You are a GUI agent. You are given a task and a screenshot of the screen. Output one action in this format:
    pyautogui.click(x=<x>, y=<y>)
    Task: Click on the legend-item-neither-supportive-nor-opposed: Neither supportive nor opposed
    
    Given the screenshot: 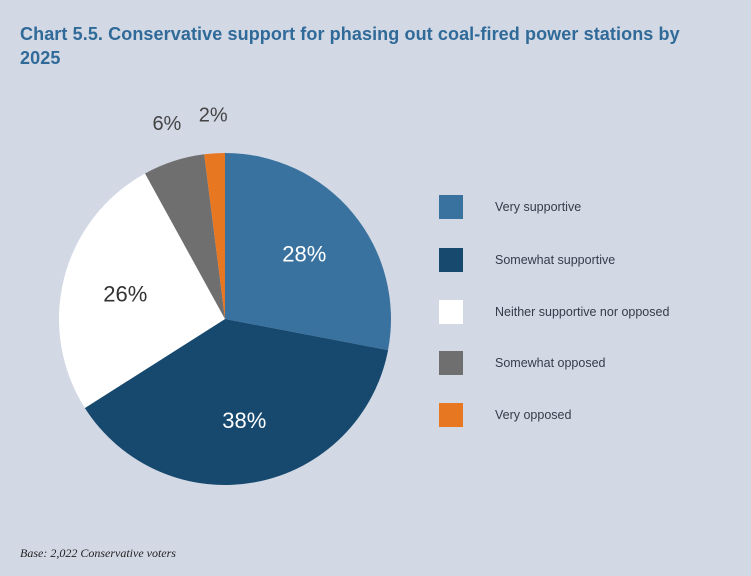 What is the action you would take?
    pyautogui.click(x=589, y=312)
    